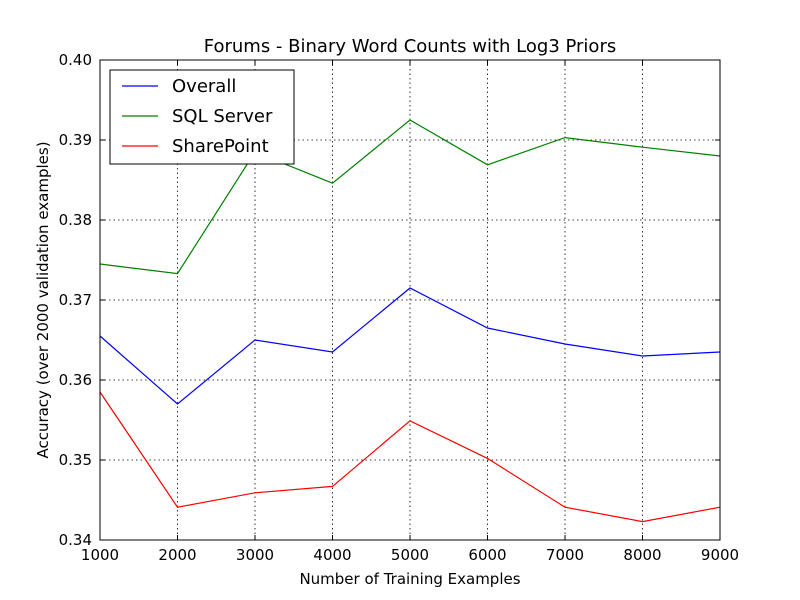 The image size is (800, 600). What do you see at coordinates (409, 579) in the screenshot?
I see `x-axis-label: Number of Training Examples` at bounding box center [409, 579].